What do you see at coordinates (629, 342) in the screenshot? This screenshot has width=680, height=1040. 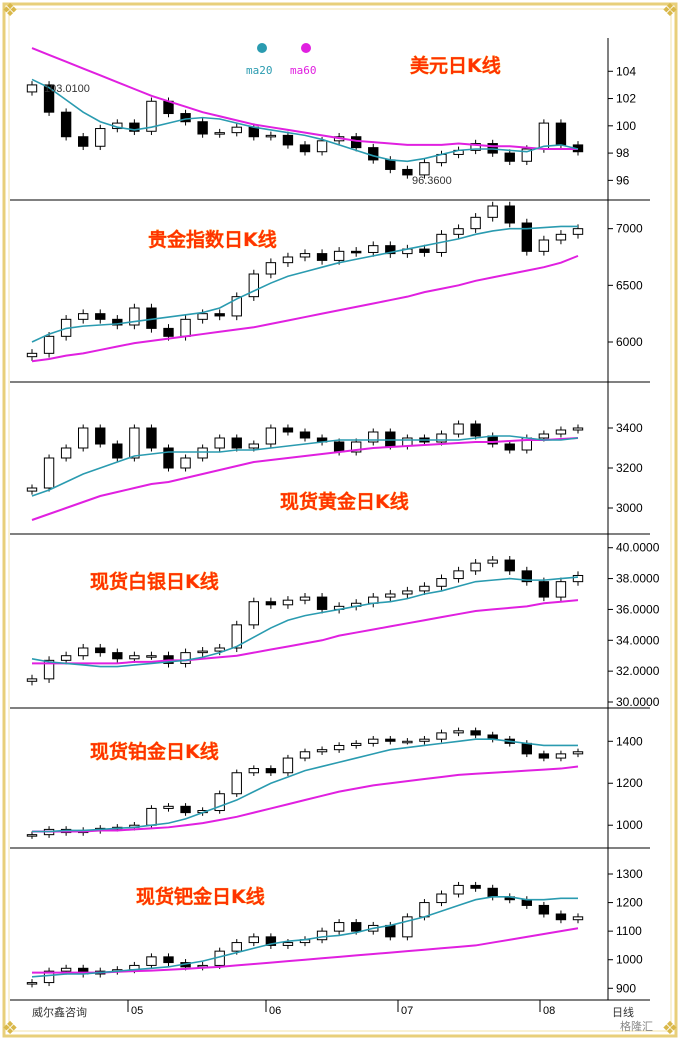 I see `y-tick-label: 6000` at bounding box center [629, 342].